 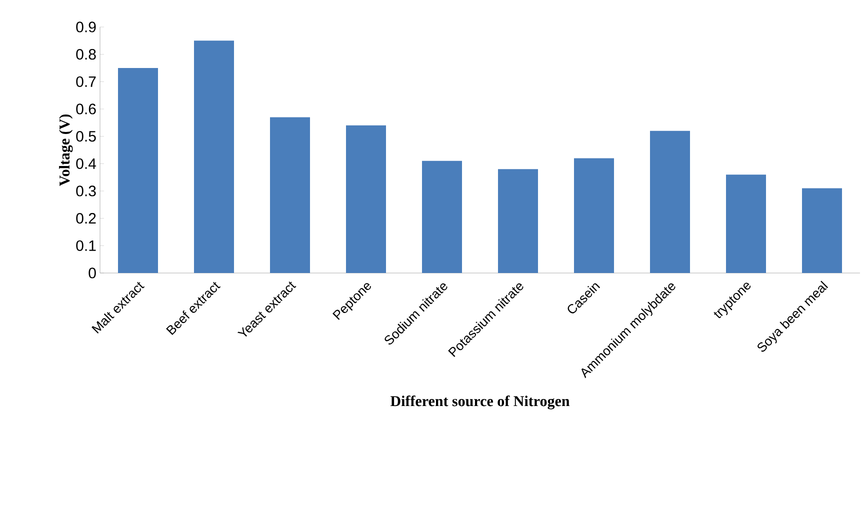 What do you see at coordinates (86, 218) in the screenshot?
I see `y-tick-label: 0.2` at bounding box center [86, 218].